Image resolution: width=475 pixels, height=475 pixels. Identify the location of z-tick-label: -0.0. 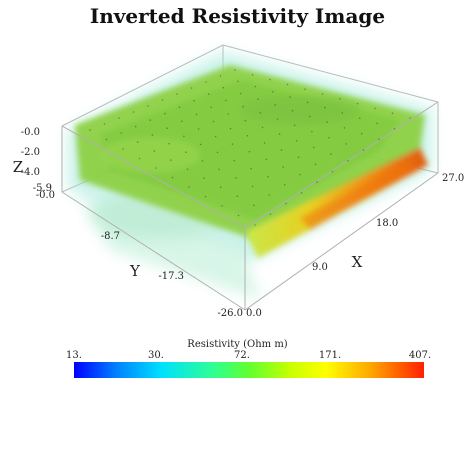
(30, 132).